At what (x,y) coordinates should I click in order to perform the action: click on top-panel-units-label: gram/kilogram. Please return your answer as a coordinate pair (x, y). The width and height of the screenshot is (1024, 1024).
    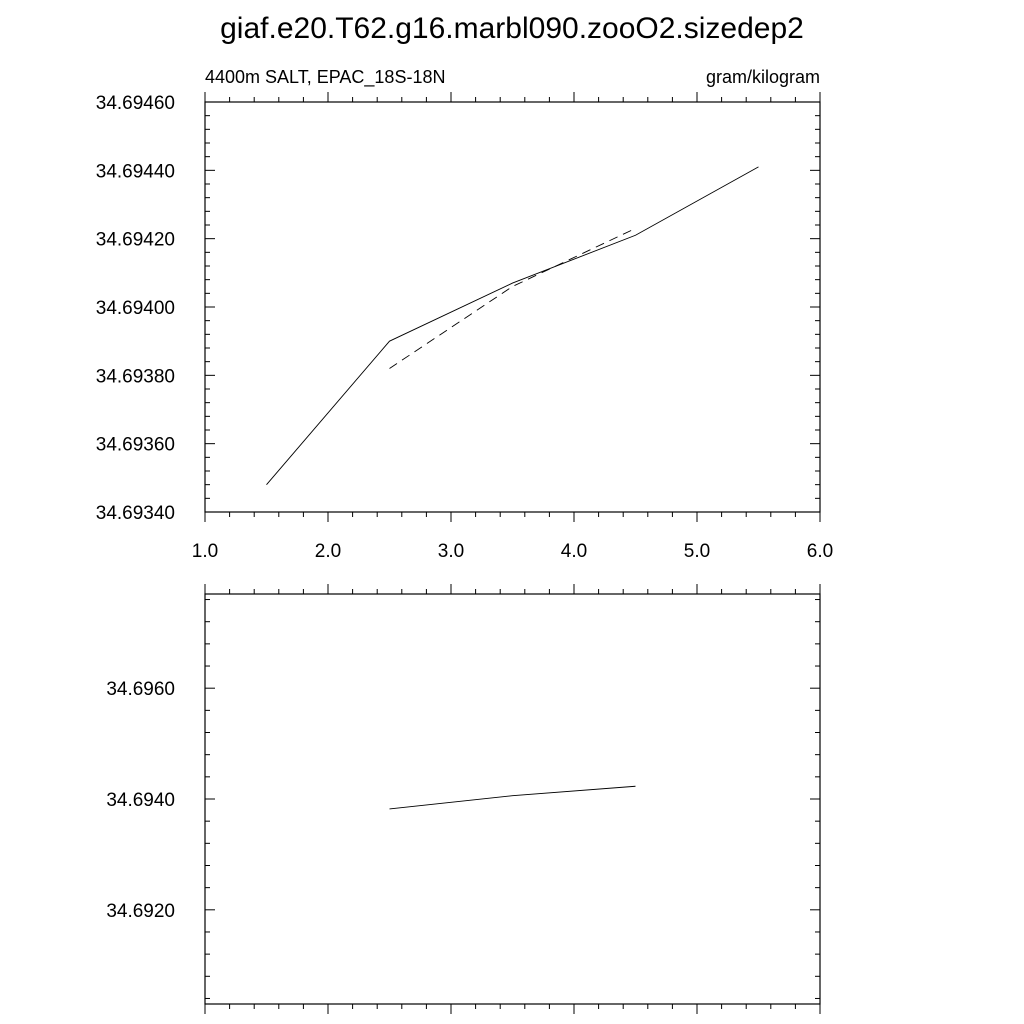
    Looking at the image, I should click on (763, 77).